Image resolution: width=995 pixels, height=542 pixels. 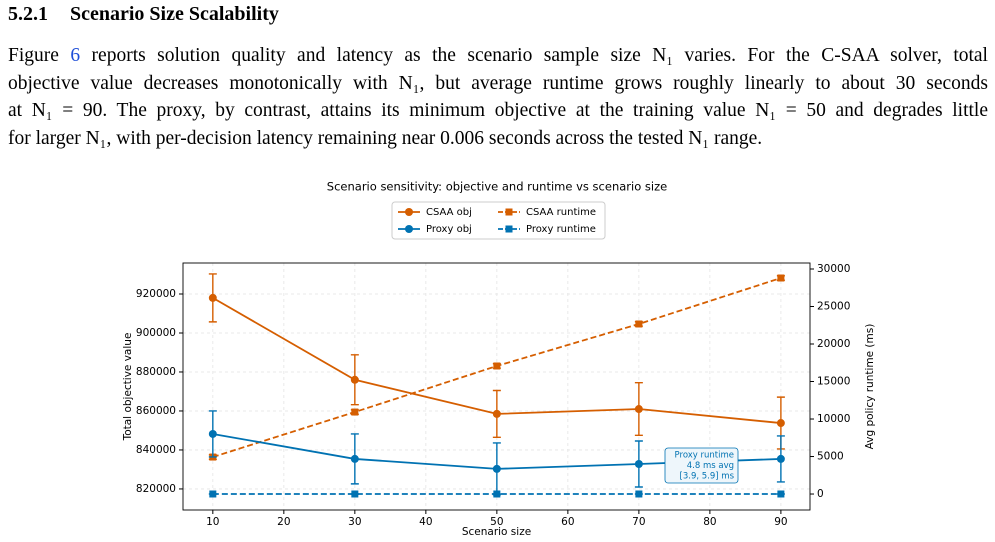 What do you see at coordinates (212, 522) in the screenshot?
I see `x-tick-label: 10` at bounding box center [212, 522].